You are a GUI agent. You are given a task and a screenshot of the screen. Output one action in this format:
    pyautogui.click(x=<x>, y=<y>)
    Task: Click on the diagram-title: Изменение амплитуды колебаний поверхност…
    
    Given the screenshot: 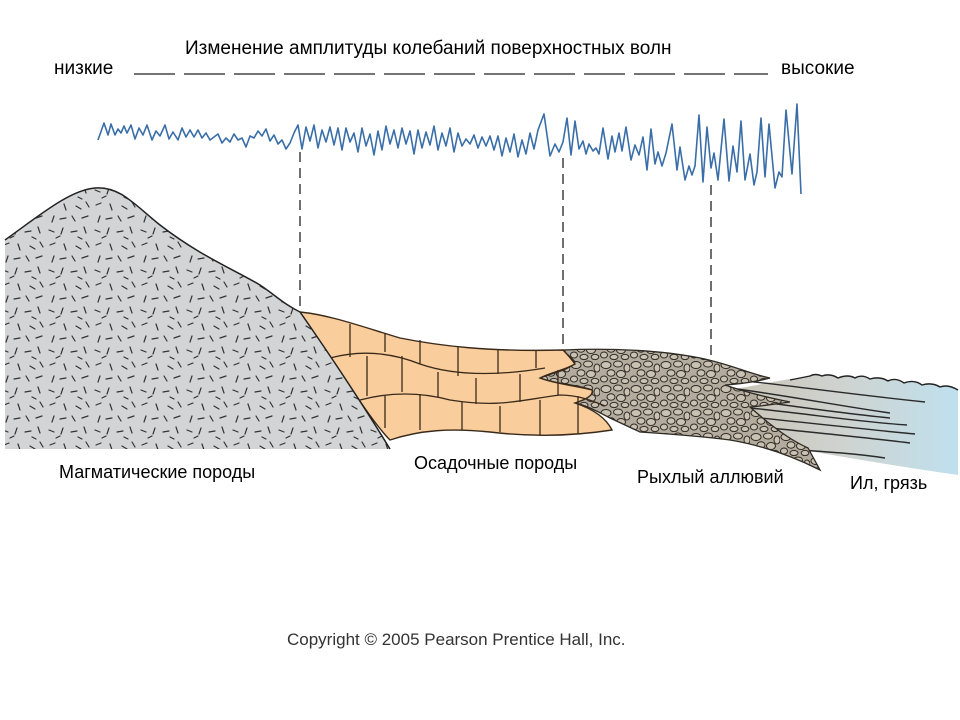 What is the action you would take?
    pyautogui.click(x=428, y=48)
    